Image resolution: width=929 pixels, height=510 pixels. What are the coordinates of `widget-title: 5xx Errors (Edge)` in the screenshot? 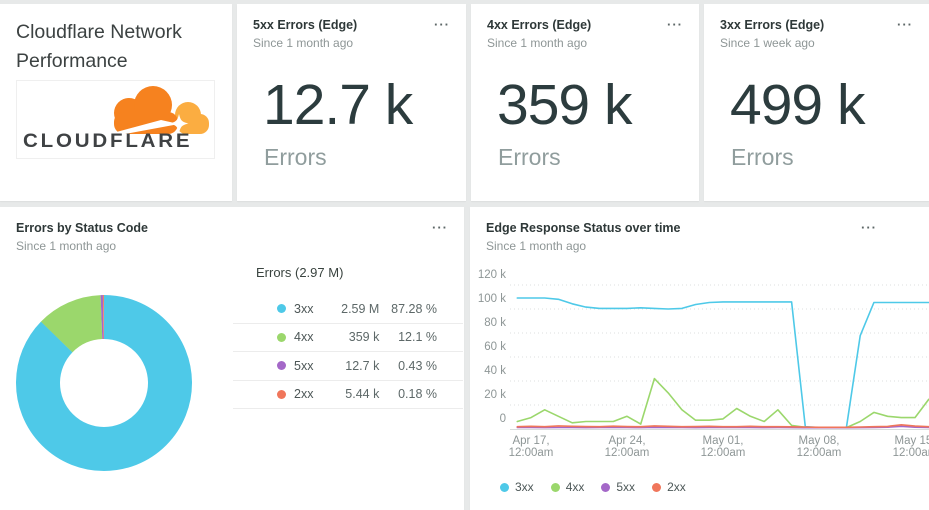 It's located at (305, 25).